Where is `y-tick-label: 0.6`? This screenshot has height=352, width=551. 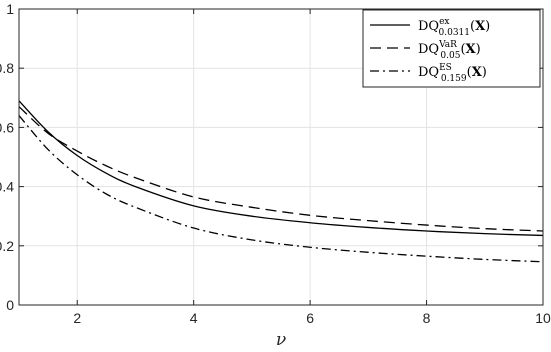
y-tick-label: 0.6 is located at coordinates (7, 127).